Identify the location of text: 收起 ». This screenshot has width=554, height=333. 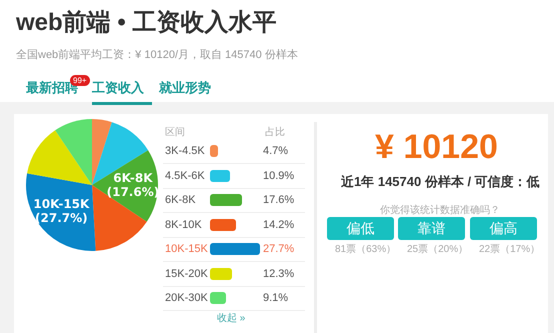
(231, 318).